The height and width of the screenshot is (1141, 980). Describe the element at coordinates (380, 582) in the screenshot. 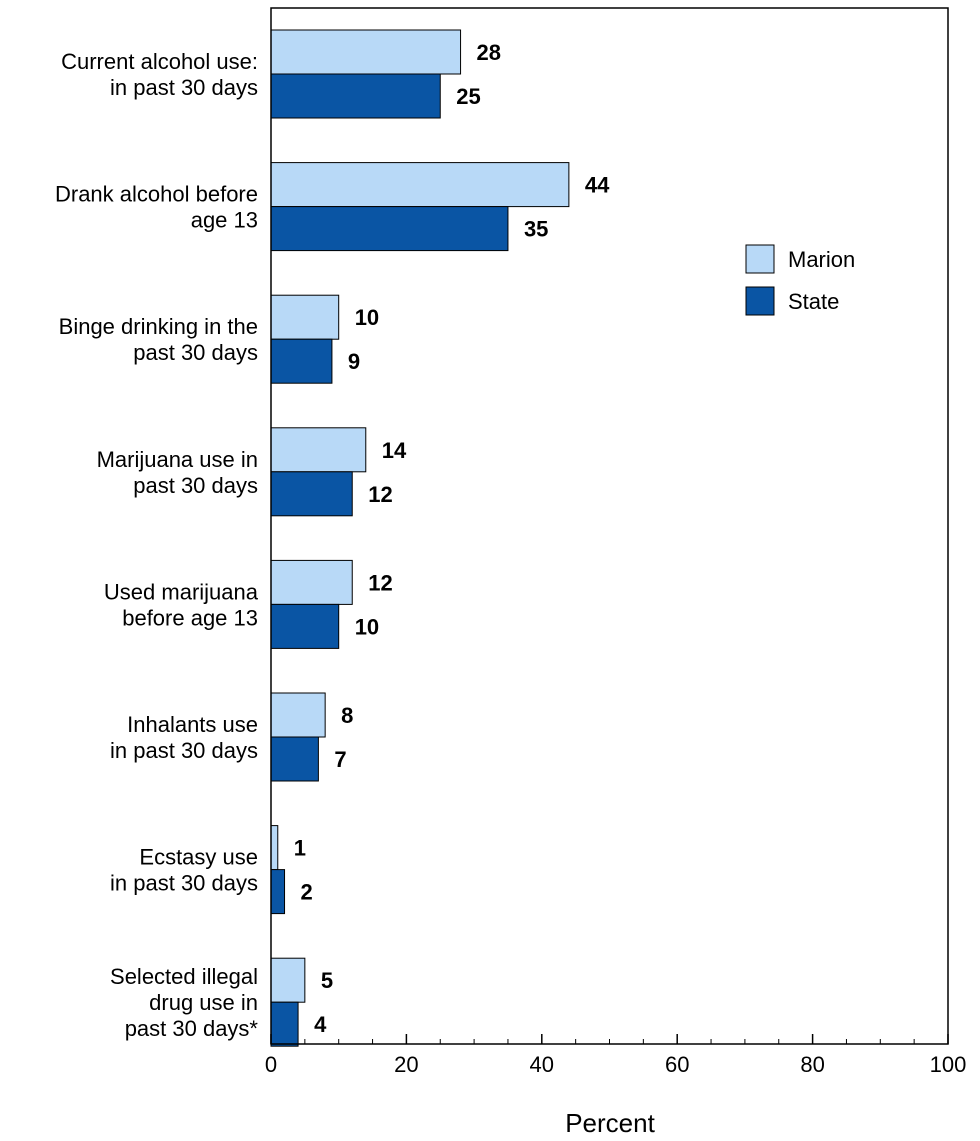

I see `data-label-marion-4: 12` at that location.